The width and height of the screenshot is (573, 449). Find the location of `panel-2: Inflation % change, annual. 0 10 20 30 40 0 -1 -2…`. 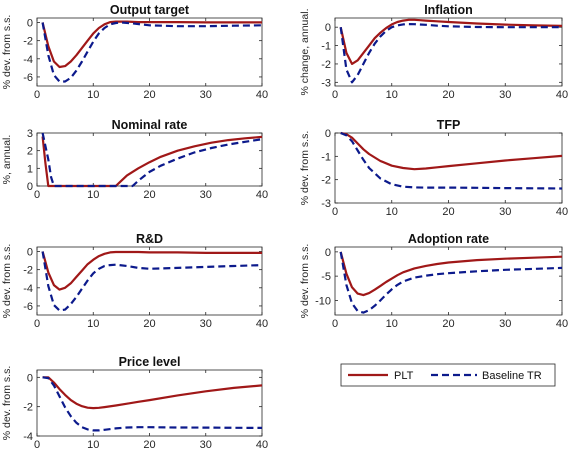

panel-2: Inflation % change, annual. 0 10 20 30 40 0 -1 -2… is located at coordinates (433, 52).